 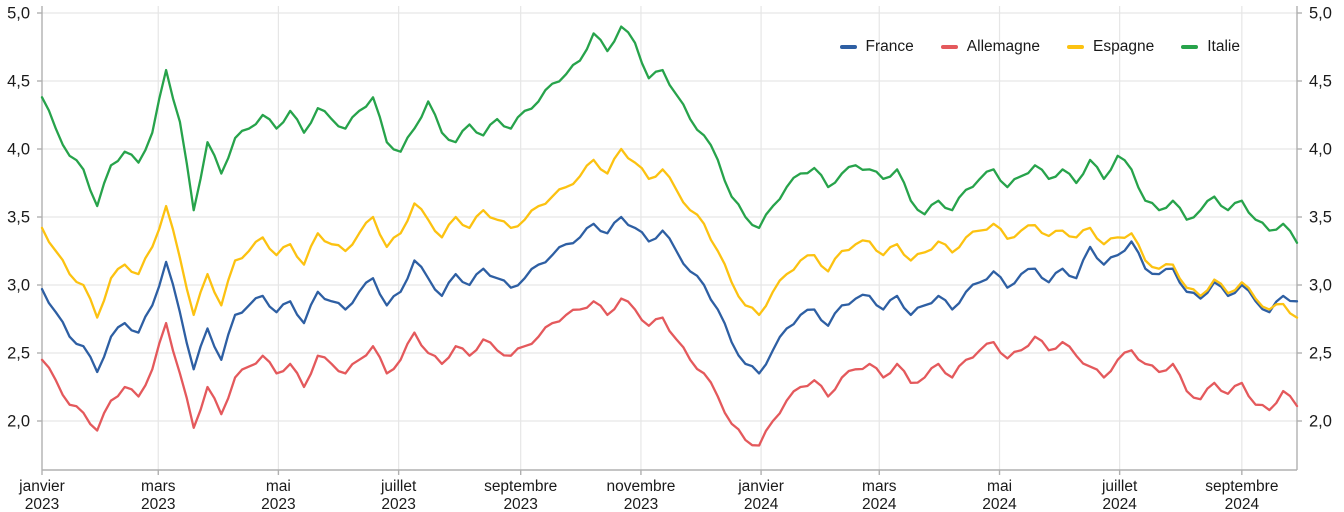 I want to click on y-axis-label-right: 4,0, so click(x=1320, y=150).